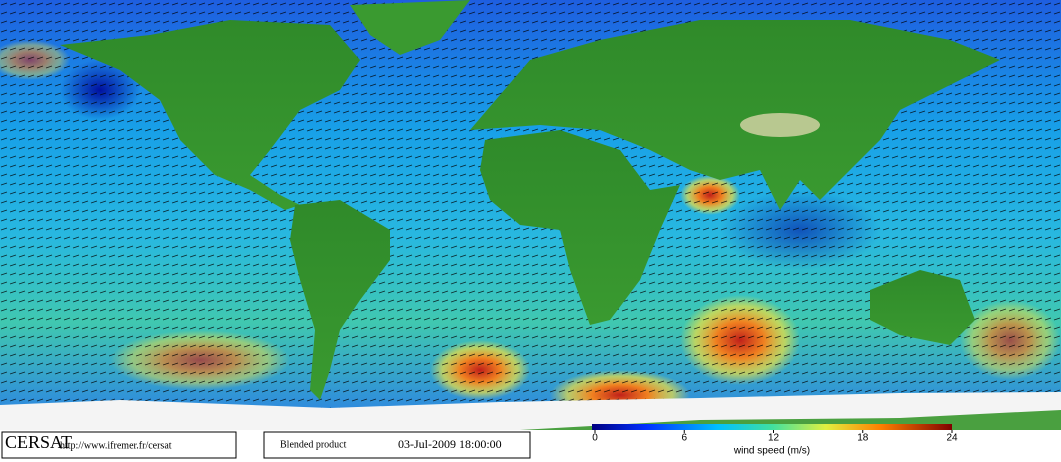 Image resolution: width=1061 pixels, height=462 pixels. I want to click on colorbar-label: wind speed (m/s), so click(771, 451).